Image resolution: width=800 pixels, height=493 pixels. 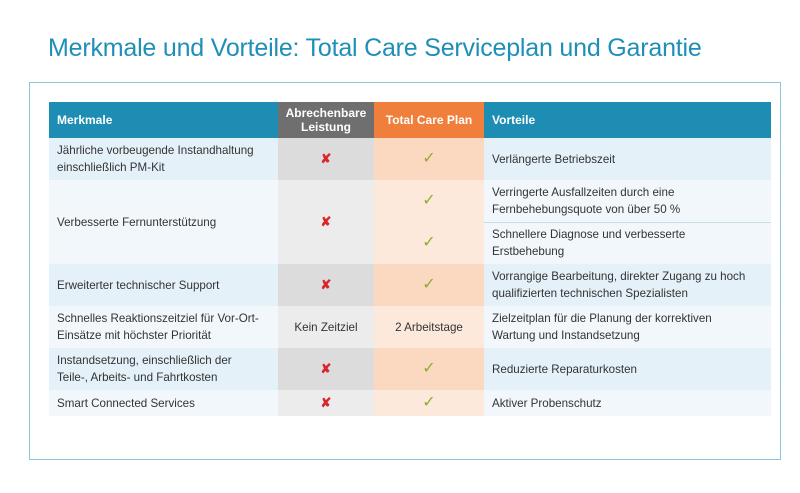 I want to click on vorteil-cell: Verlängerte Betriebszeit, so click(x=627, y=159).